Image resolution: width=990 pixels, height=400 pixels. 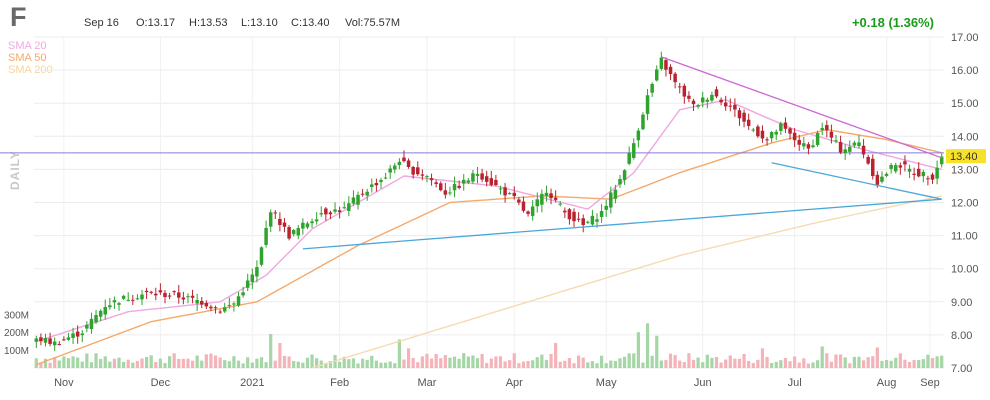 What do you see at coordinates (965, 270) in the screenshot?
I see `y-tick-label: 10.00` at bounding box center [965, 270].